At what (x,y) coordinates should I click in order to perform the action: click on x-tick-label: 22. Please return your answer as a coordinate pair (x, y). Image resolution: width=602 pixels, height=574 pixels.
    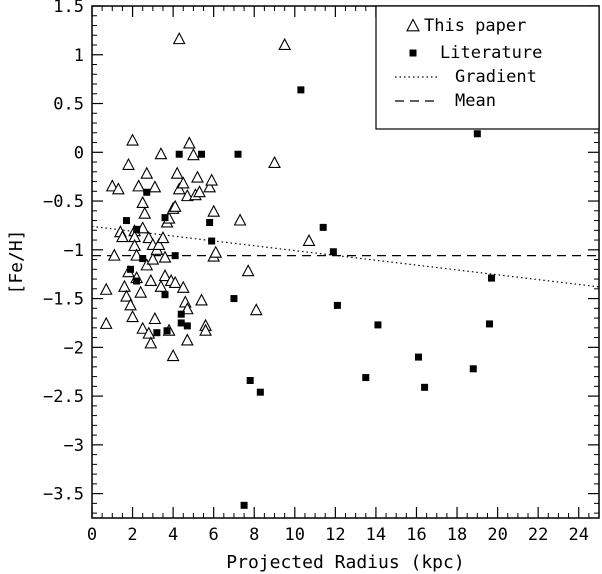
    Looking at the image, I should click on (538, 535).